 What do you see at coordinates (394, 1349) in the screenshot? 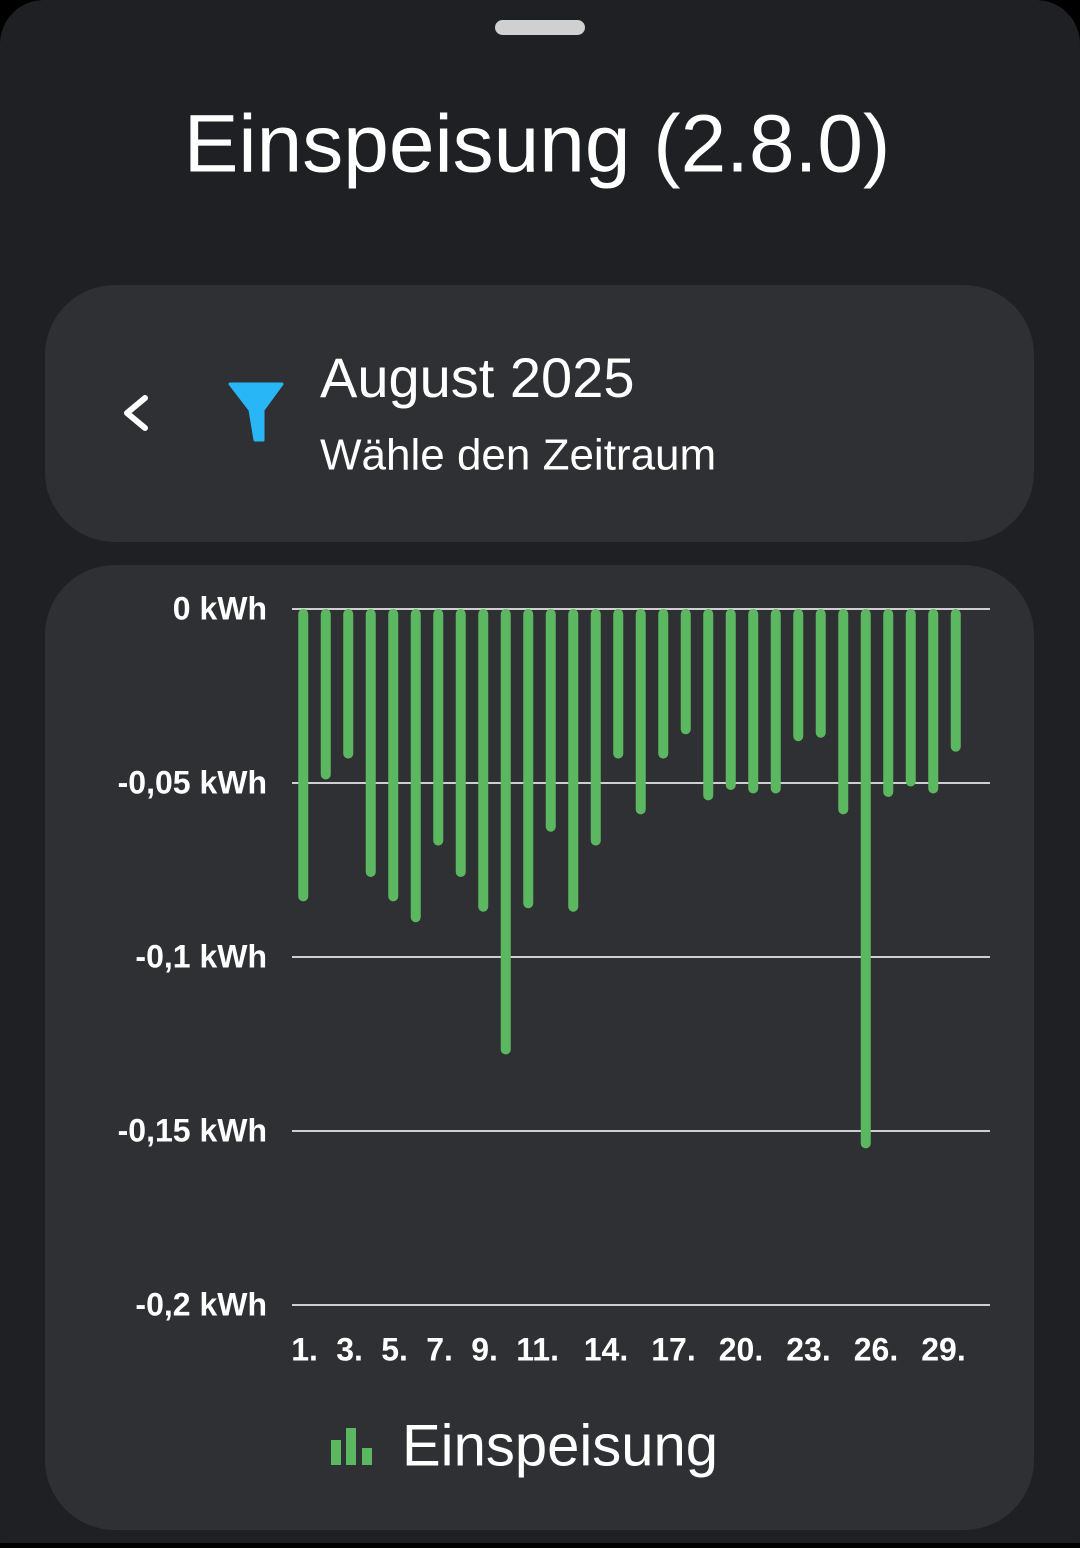
I see `x-tick-label: 5.` at bounding box center [394, 1349].